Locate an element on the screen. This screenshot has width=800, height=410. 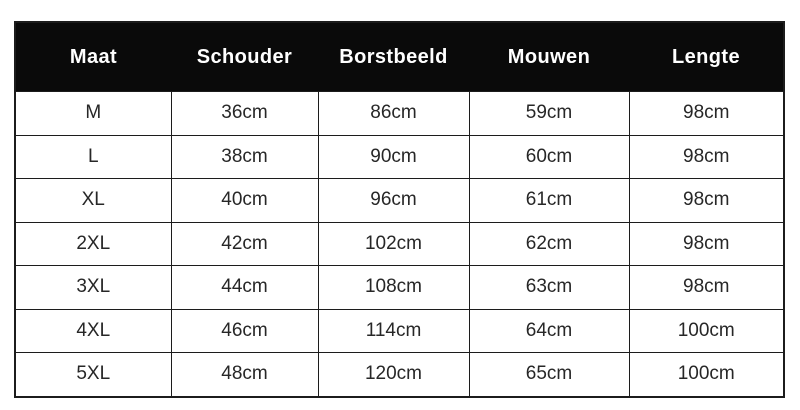
size-cell: 44cm is located at coordinates (244, 287).